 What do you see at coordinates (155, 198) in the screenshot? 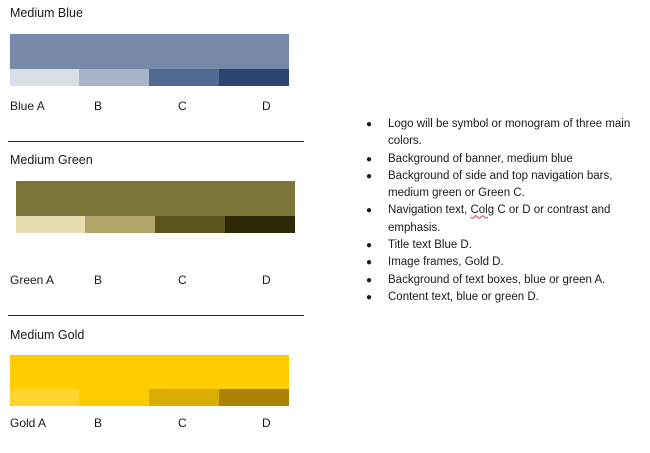
I see `swatch-medium-green` at bounding box center [155, 198].